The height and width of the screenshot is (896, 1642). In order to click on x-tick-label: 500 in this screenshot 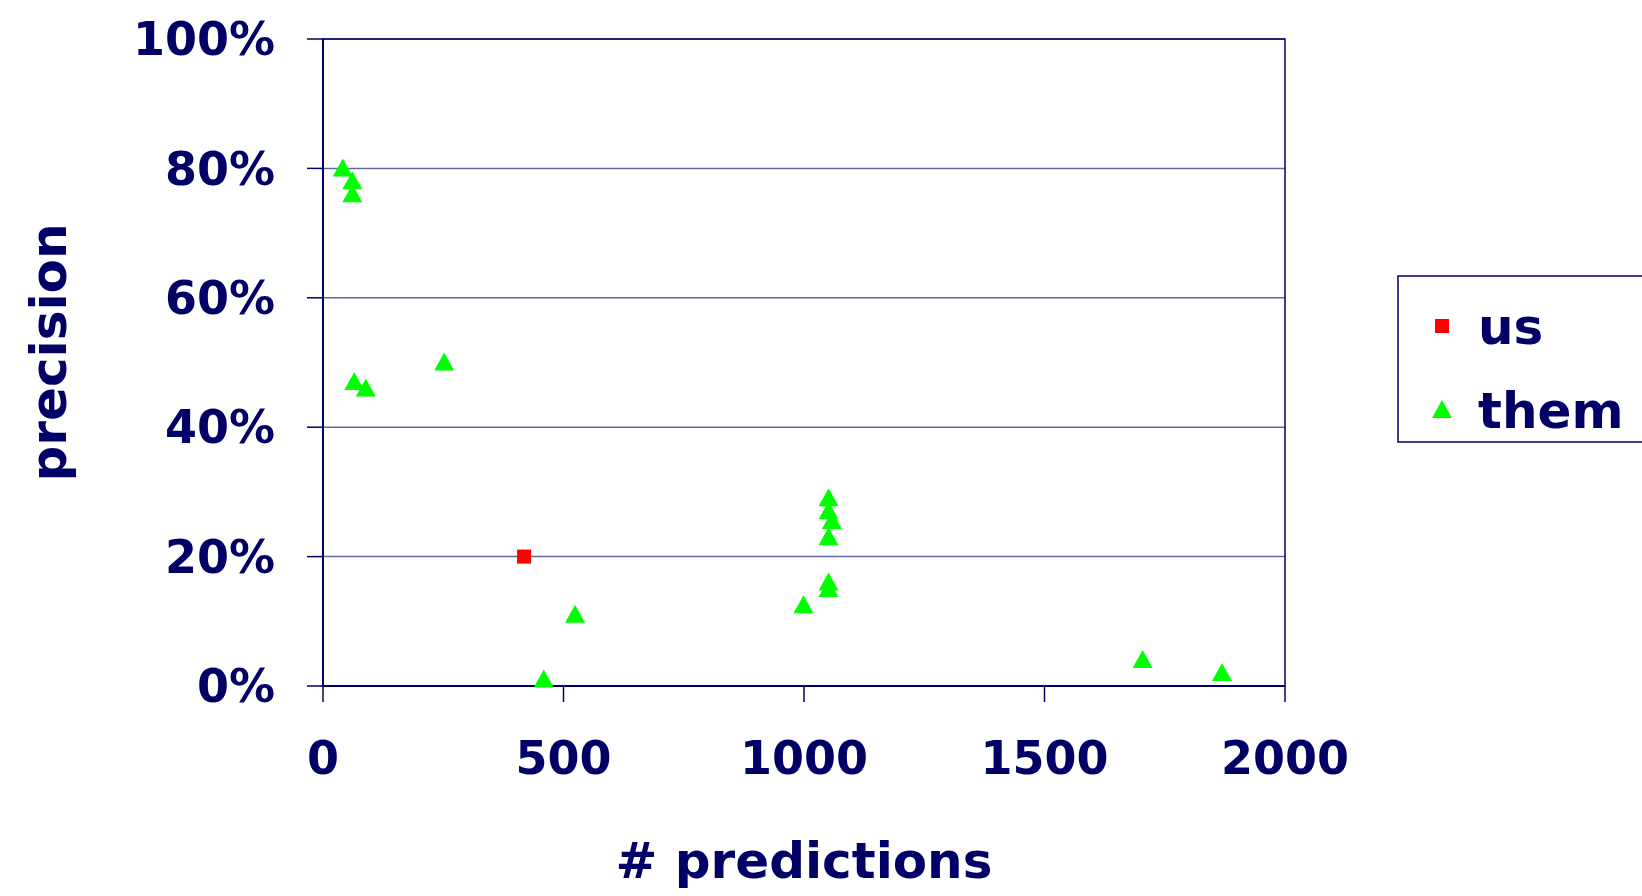, I will do `click(563, 758)`.